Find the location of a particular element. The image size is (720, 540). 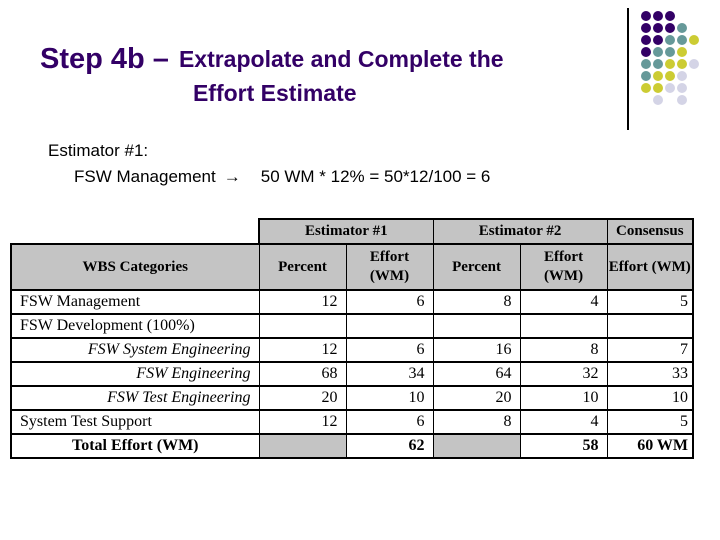

table-row: FSW System Engineering 12 6 16 8 7 is located at coordinates (352, 350).